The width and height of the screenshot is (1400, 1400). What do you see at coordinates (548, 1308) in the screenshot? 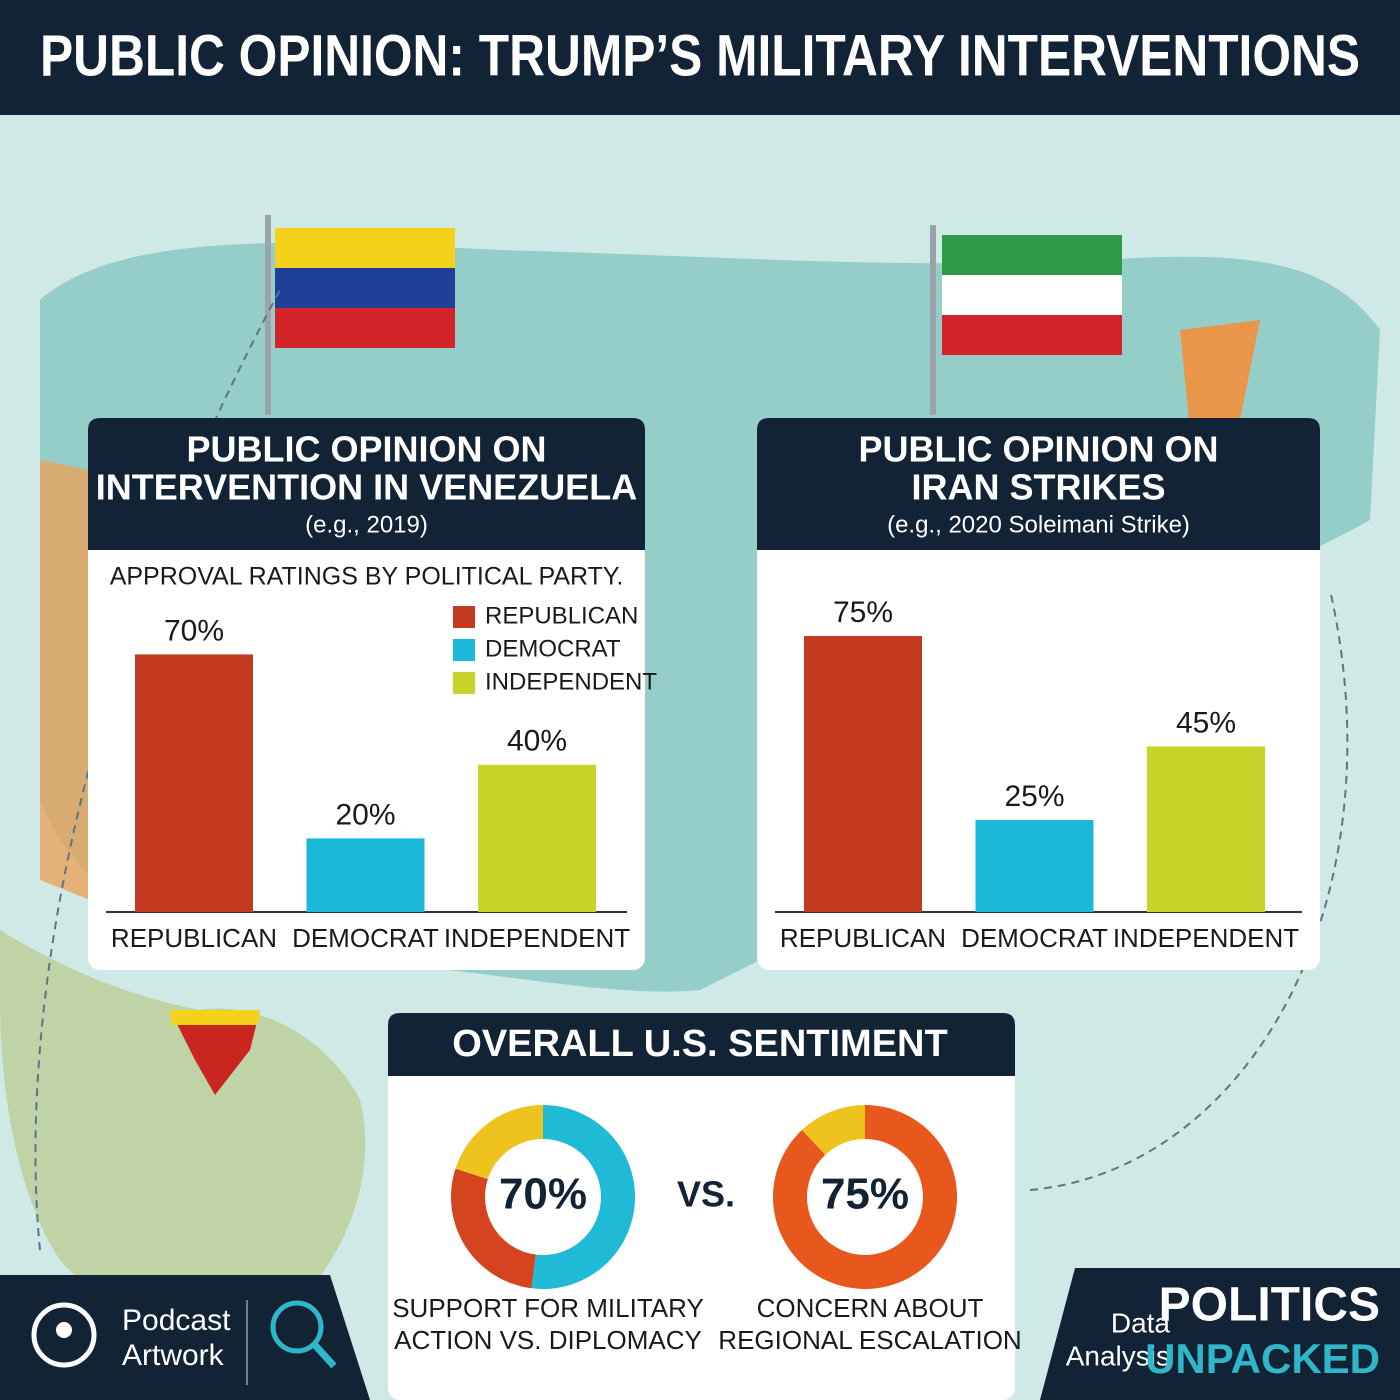
I see `donut-caption: SUPPORT FOR MILITARY` at bounding box center [548, 1308].